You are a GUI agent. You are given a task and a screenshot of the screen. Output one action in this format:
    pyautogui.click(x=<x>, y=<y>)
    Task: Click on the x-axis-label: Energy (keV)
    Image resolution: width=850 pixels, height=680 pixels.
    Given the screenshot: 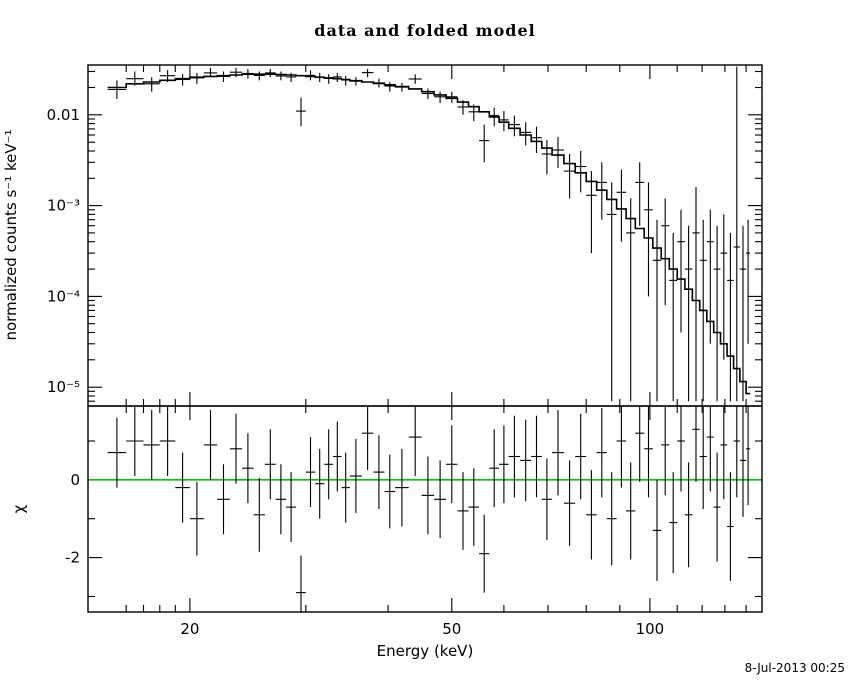 What is the action you would take?
    pyautogui.click(x=425, y=651)
    